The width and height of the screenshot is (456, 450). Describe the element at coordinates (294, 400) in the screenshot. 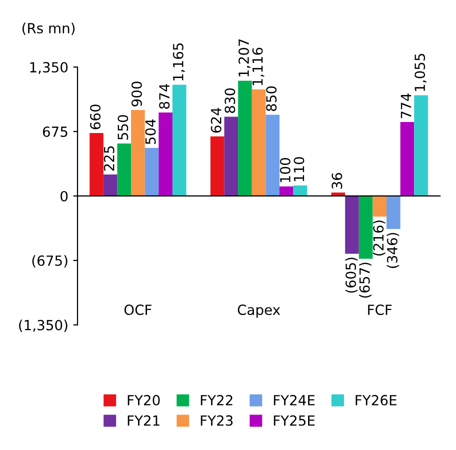

I see `legend-label: FY24E` at that location.